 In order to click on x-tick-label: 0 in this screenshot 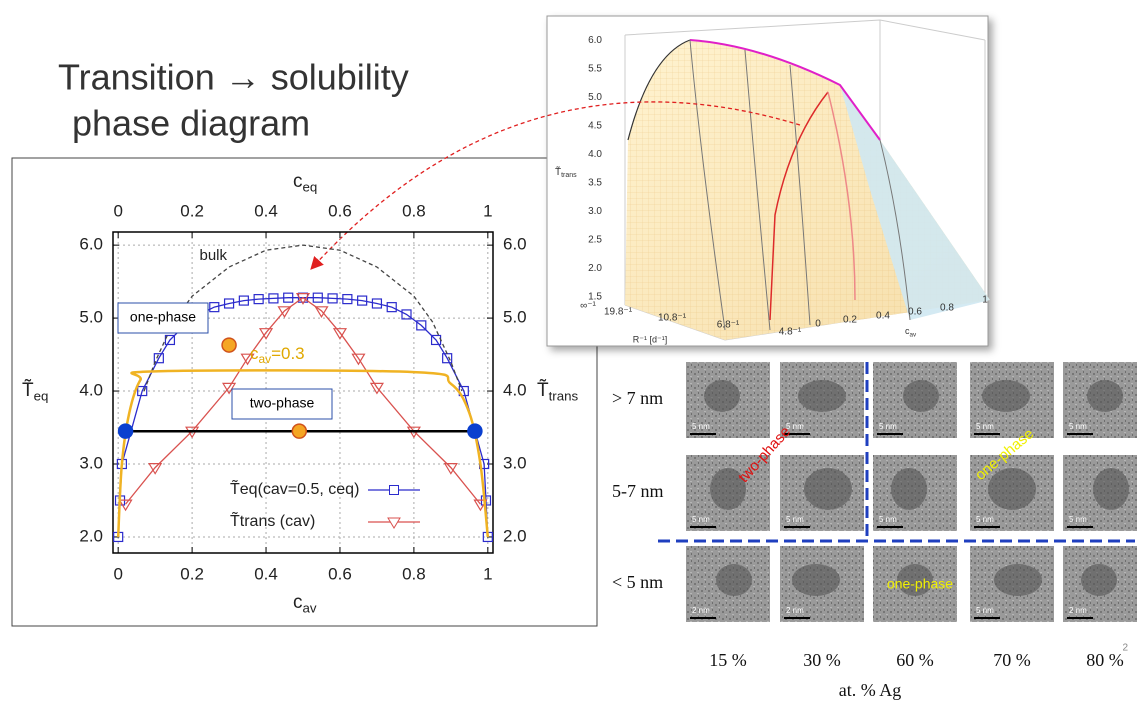, I will do `click(117, 573)`.